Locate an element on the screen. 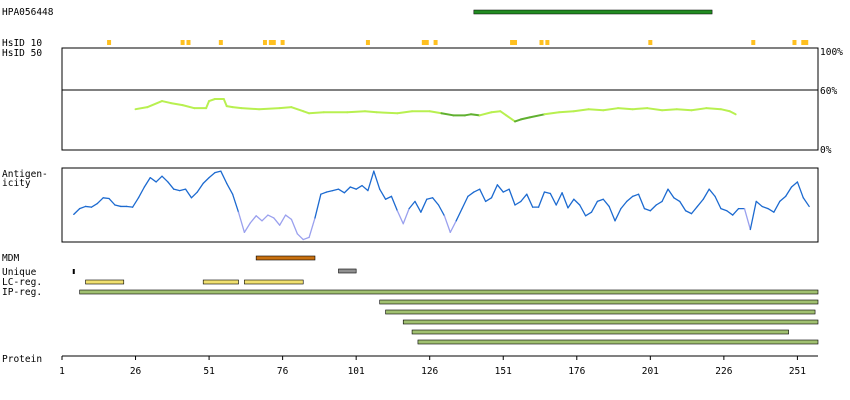  hsid-marks is located at coordinates (458, 42).